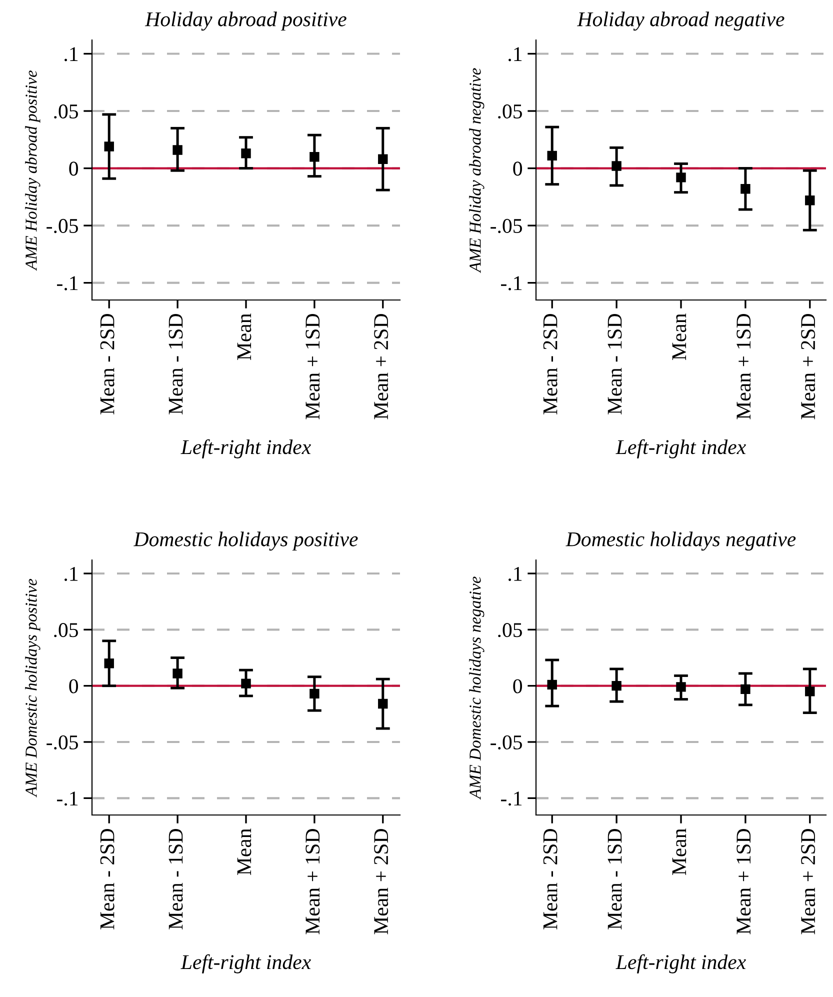 The width and height of the screenshot is (833, 997). I want to click on chart-title: Domestic holidays negative, so click(681, 541).